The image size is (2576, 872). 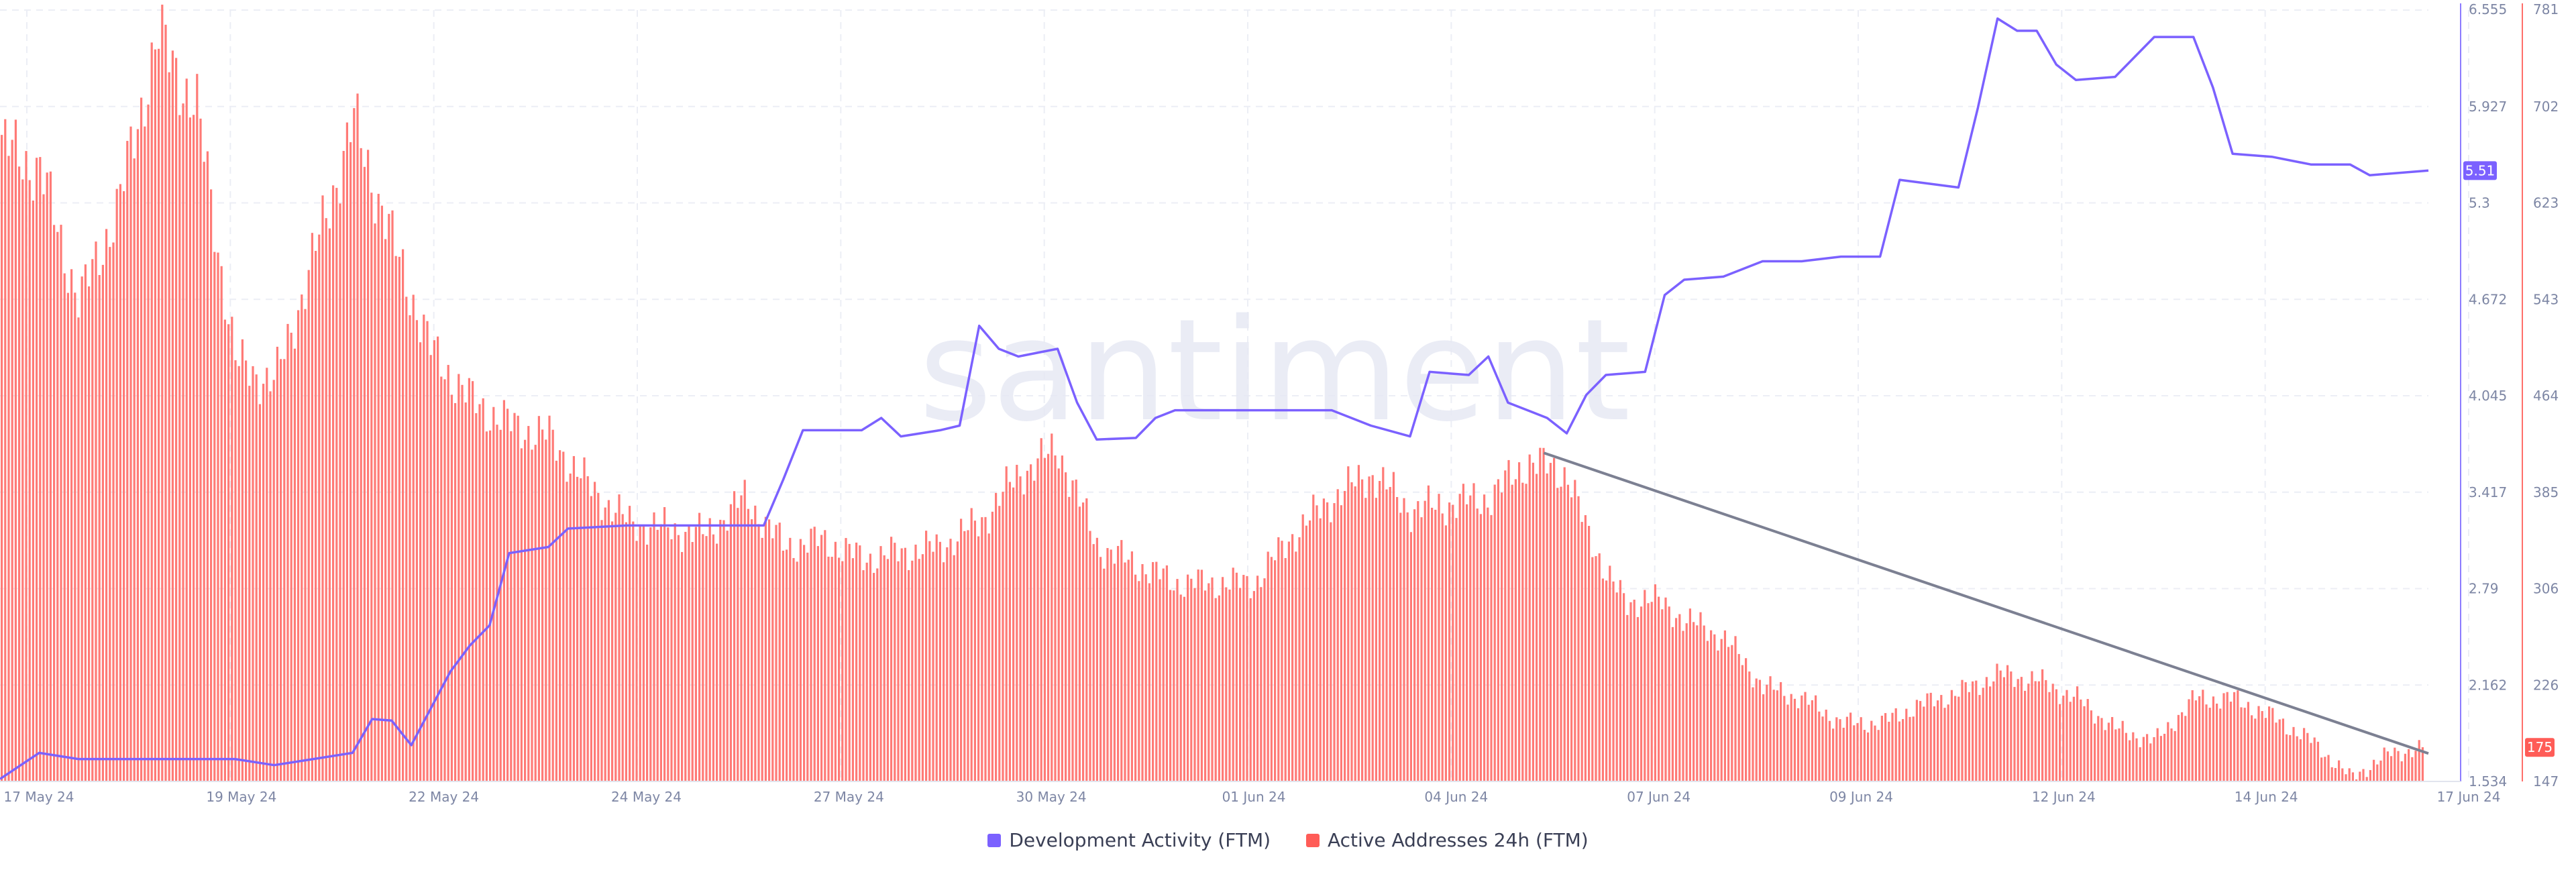 What do you see at coordinates (1129, 840) in the screenshot?
I see `legend-item-development-activity: Development Activity (FTM)` at bounding box center [1129, 840].